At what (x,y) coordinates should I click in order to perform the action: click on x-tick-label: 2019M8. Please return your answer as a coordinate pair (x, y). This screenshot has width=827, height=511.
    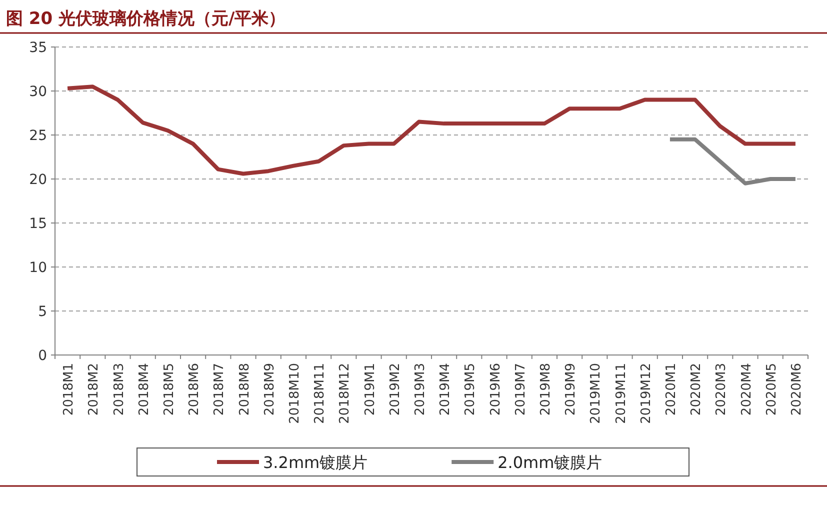
    Looking at the image, I should click on (546, 389).